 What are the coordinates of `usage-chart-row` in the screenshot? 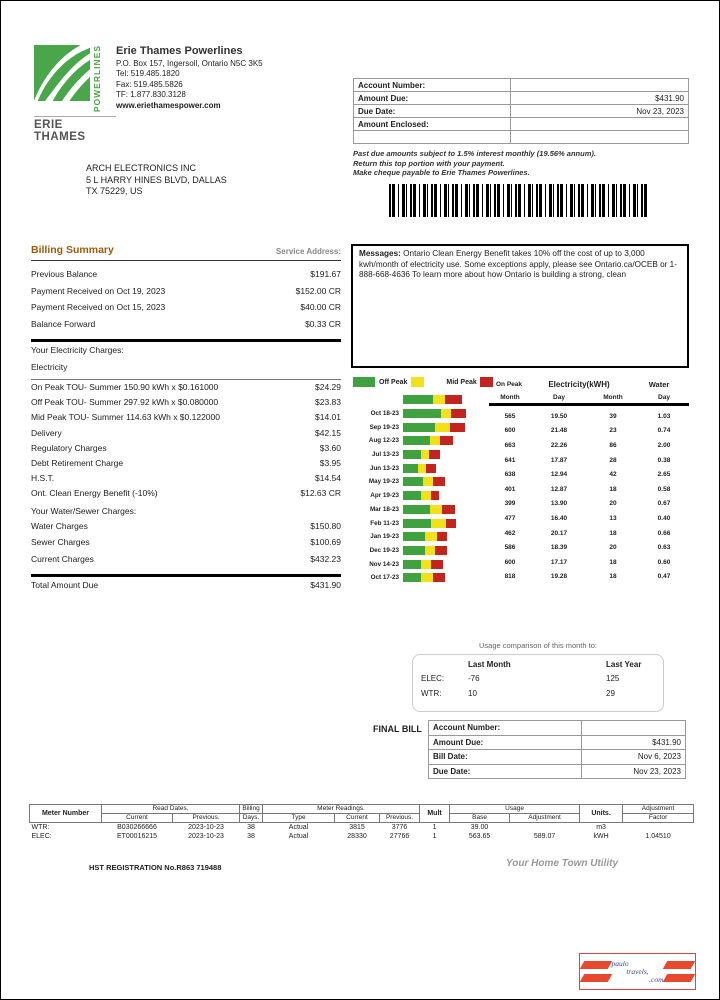 It's located at (423, 400).